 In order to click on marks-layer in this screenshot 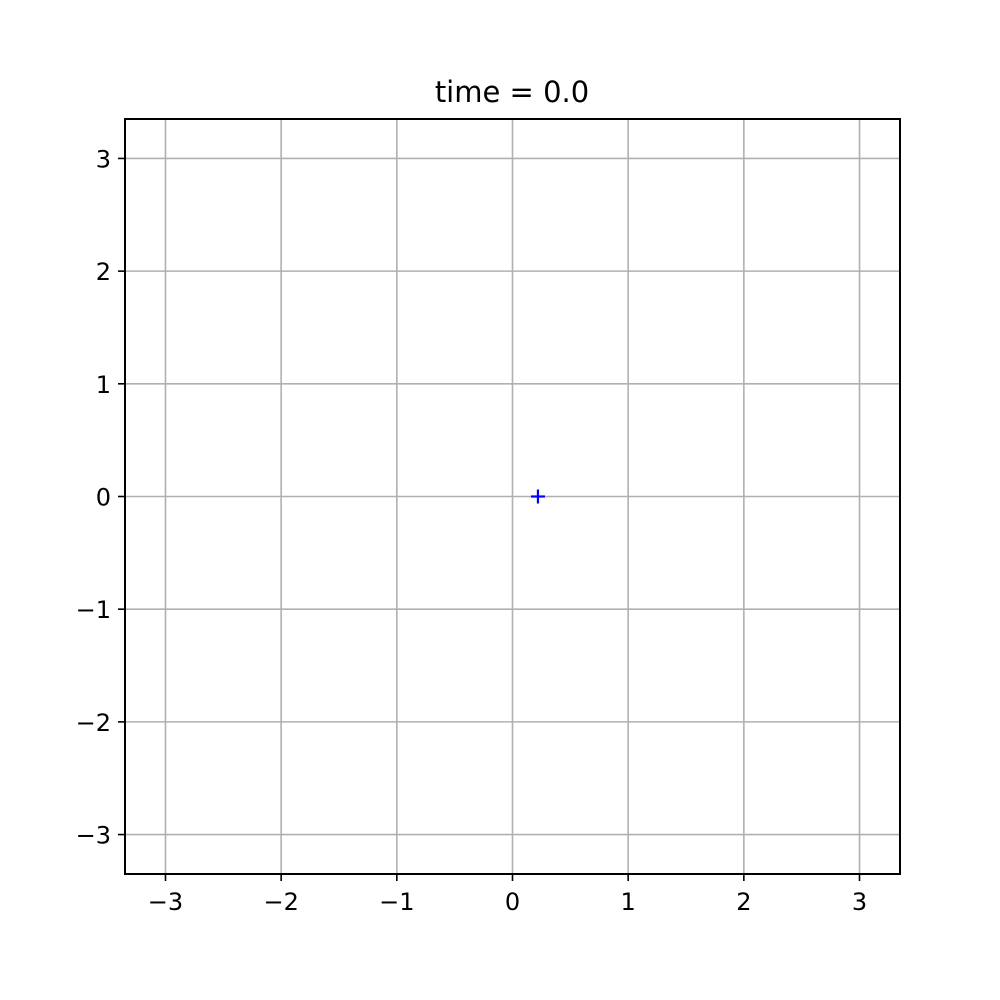, I will do `click(537, 496)`.